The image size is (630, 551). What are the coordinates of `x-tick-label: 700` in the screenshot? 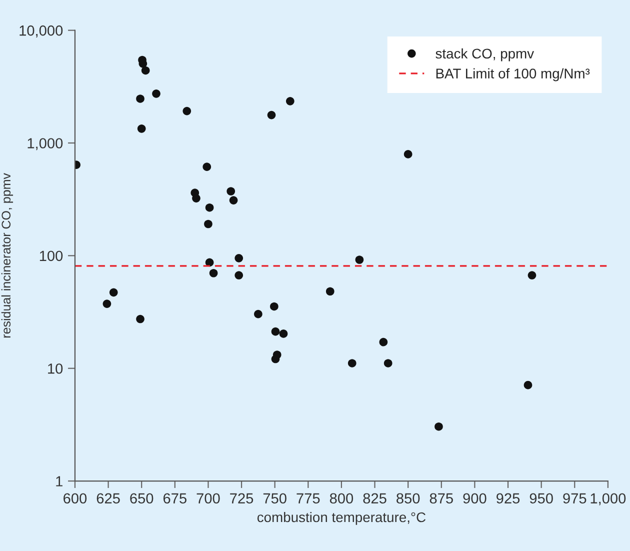 It's located at (208, 498).